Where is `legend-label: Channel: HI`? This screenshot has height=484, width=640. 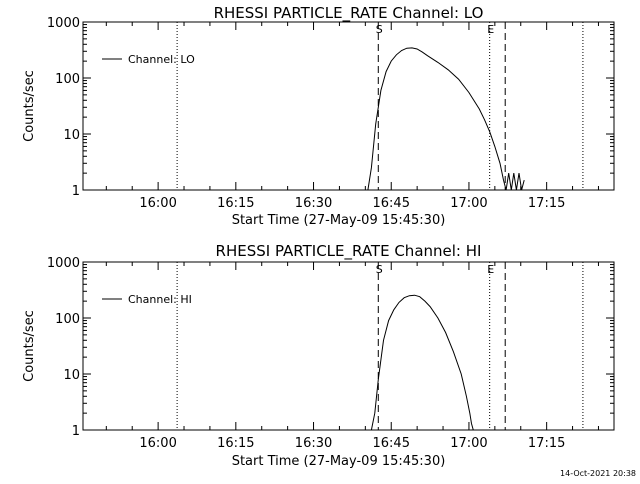
legend-label: Channel: HI is located at coordinates (160, 299).